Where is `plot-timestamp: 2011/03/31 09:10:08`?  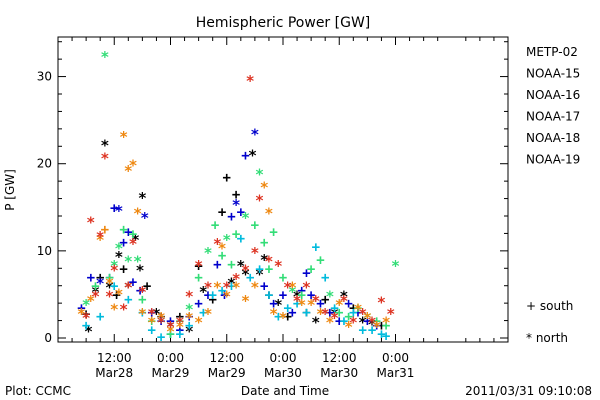 plot-timestamp: 2011/03/31 09:10:08 is located at coordinates (528, 391).